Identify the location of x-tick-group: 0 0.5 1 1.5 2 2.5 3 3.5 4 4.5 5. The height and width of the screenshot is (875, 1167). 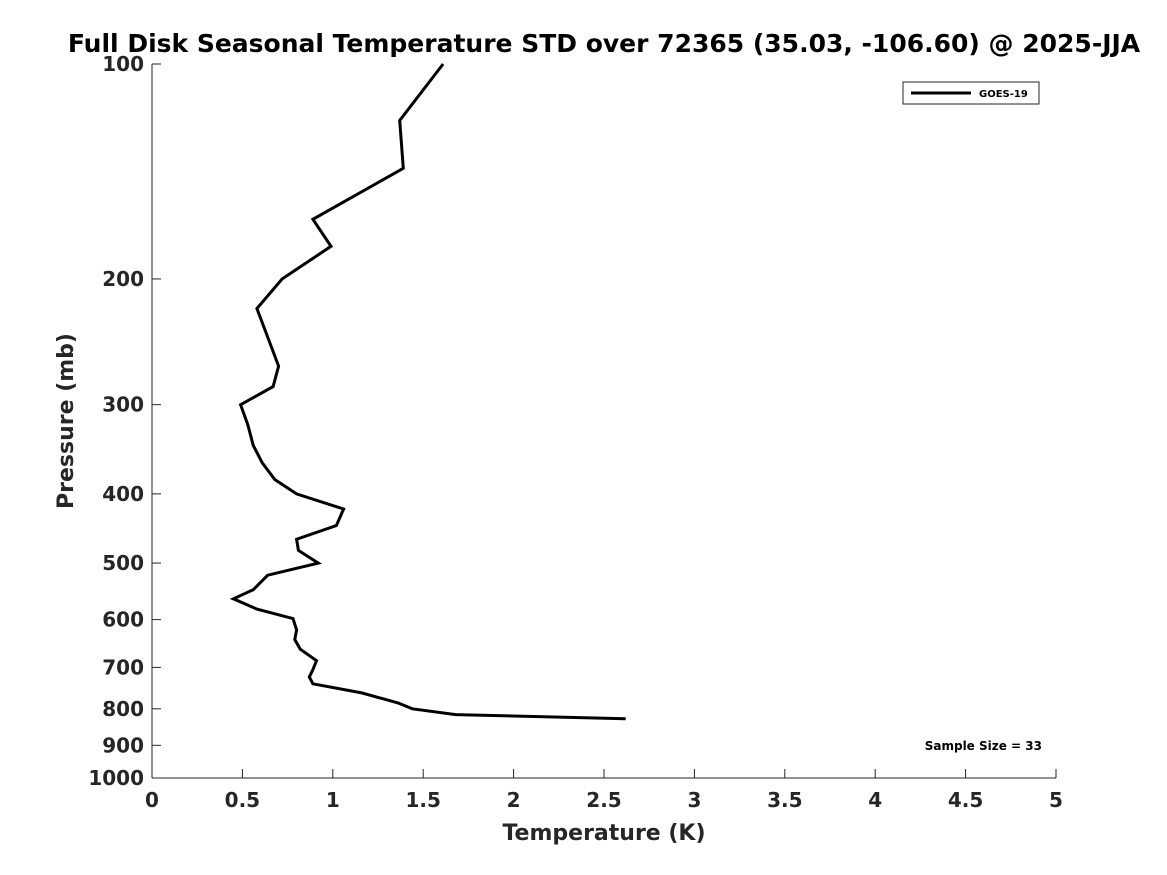
(604, 790).